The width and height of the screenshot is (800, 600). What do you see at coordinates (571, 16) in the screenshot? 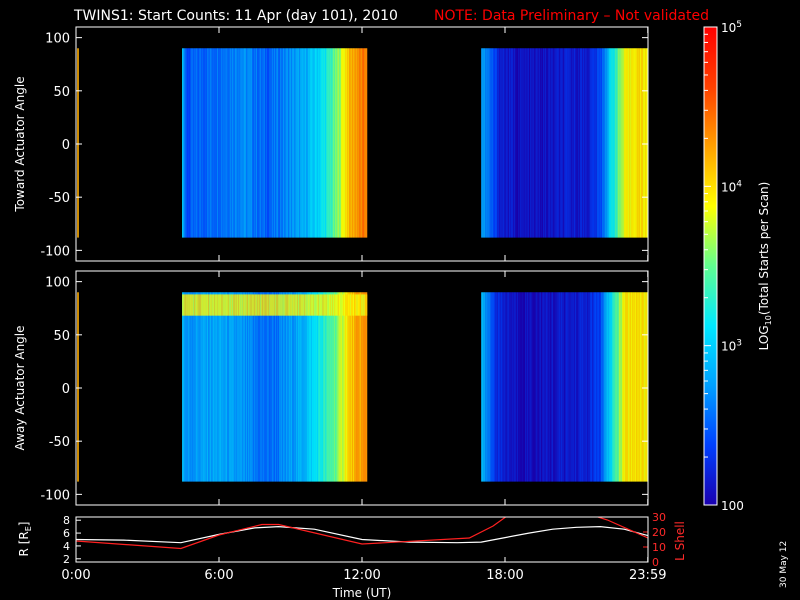
I see `preliminary-note: NOTE: Data Preliminary – Not validated` at bounding box center [571, 16].